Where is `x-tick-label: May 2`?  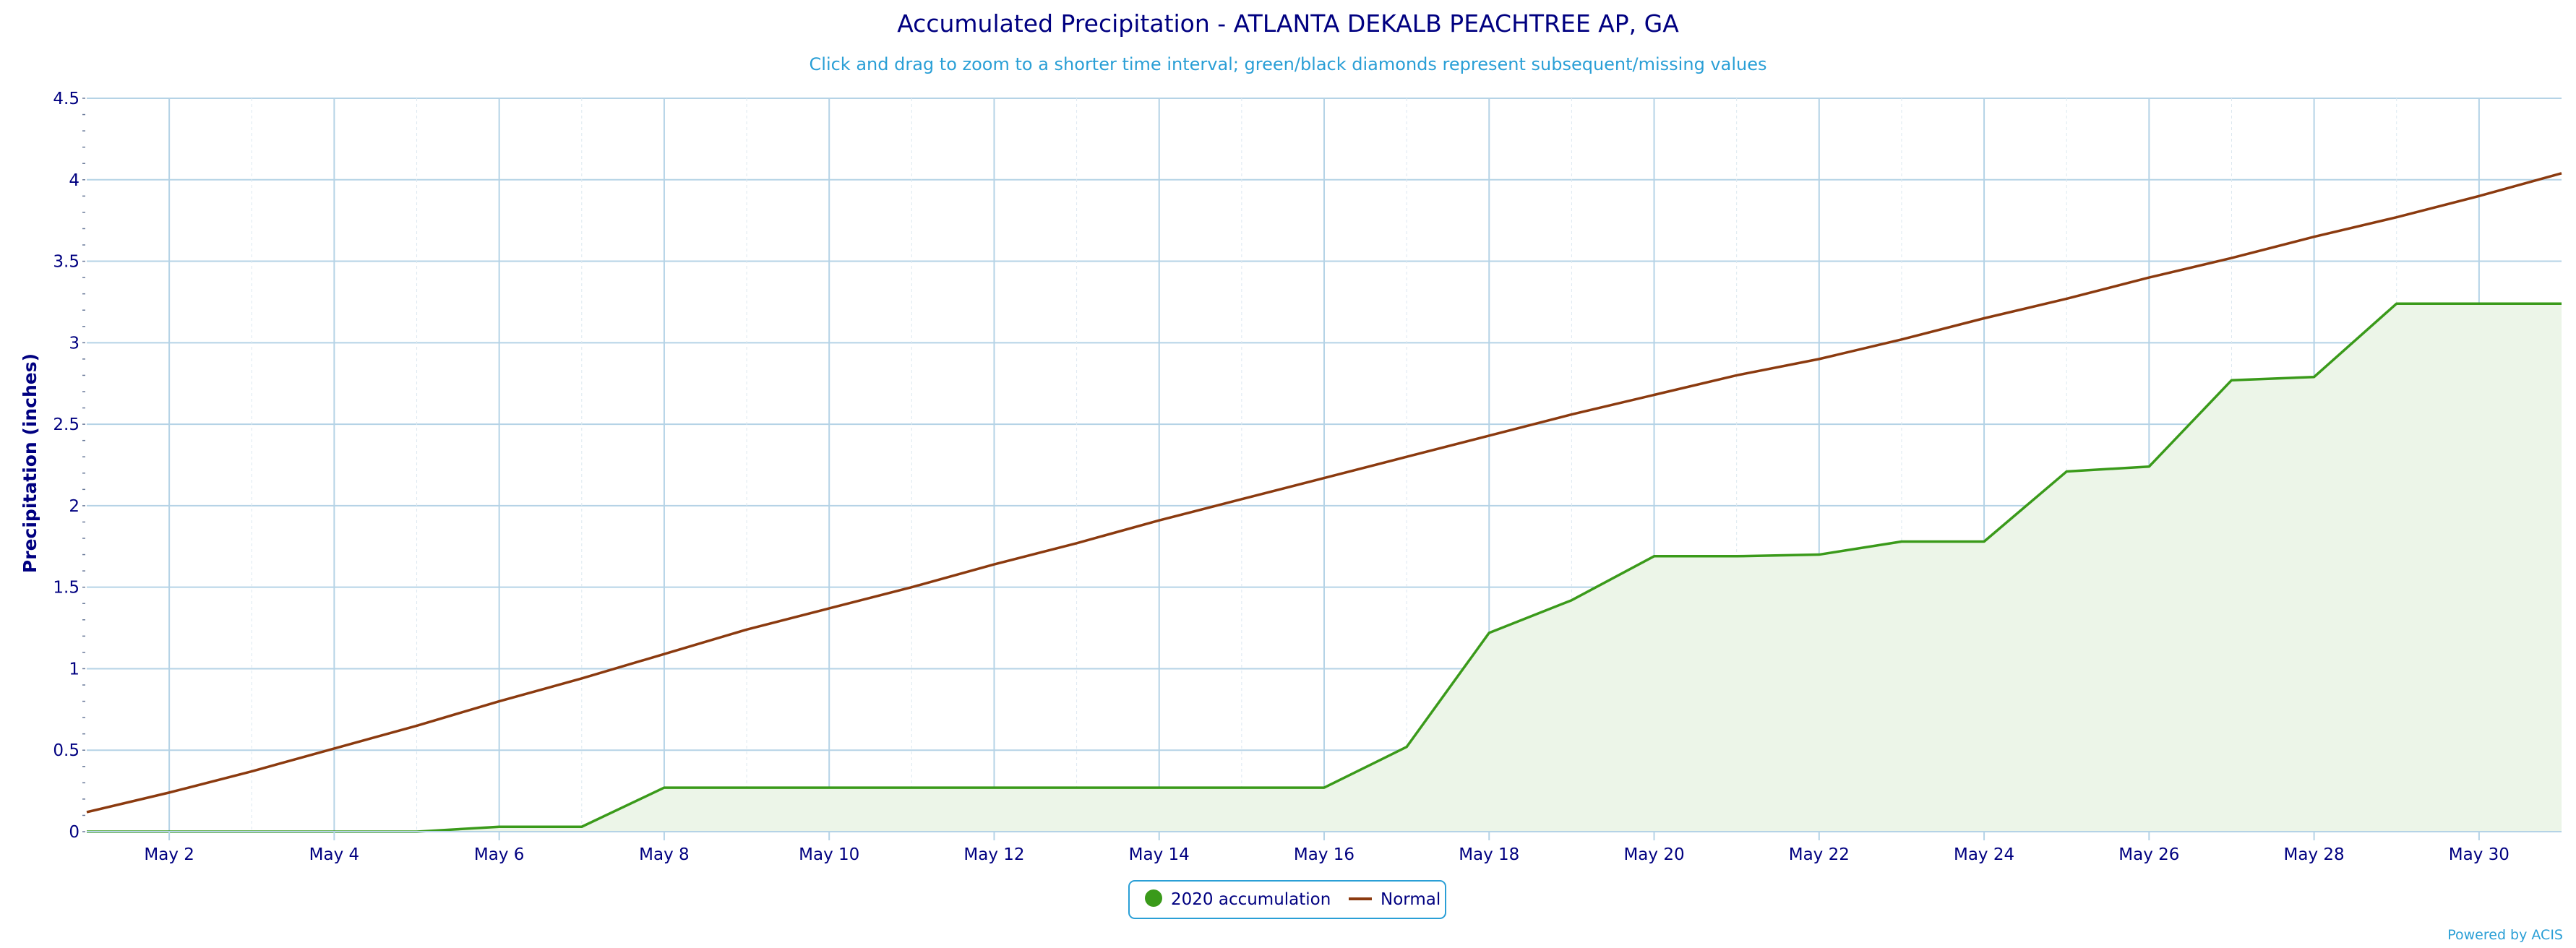
x-tick-label: May 2 is located at coordinates (169, 854).